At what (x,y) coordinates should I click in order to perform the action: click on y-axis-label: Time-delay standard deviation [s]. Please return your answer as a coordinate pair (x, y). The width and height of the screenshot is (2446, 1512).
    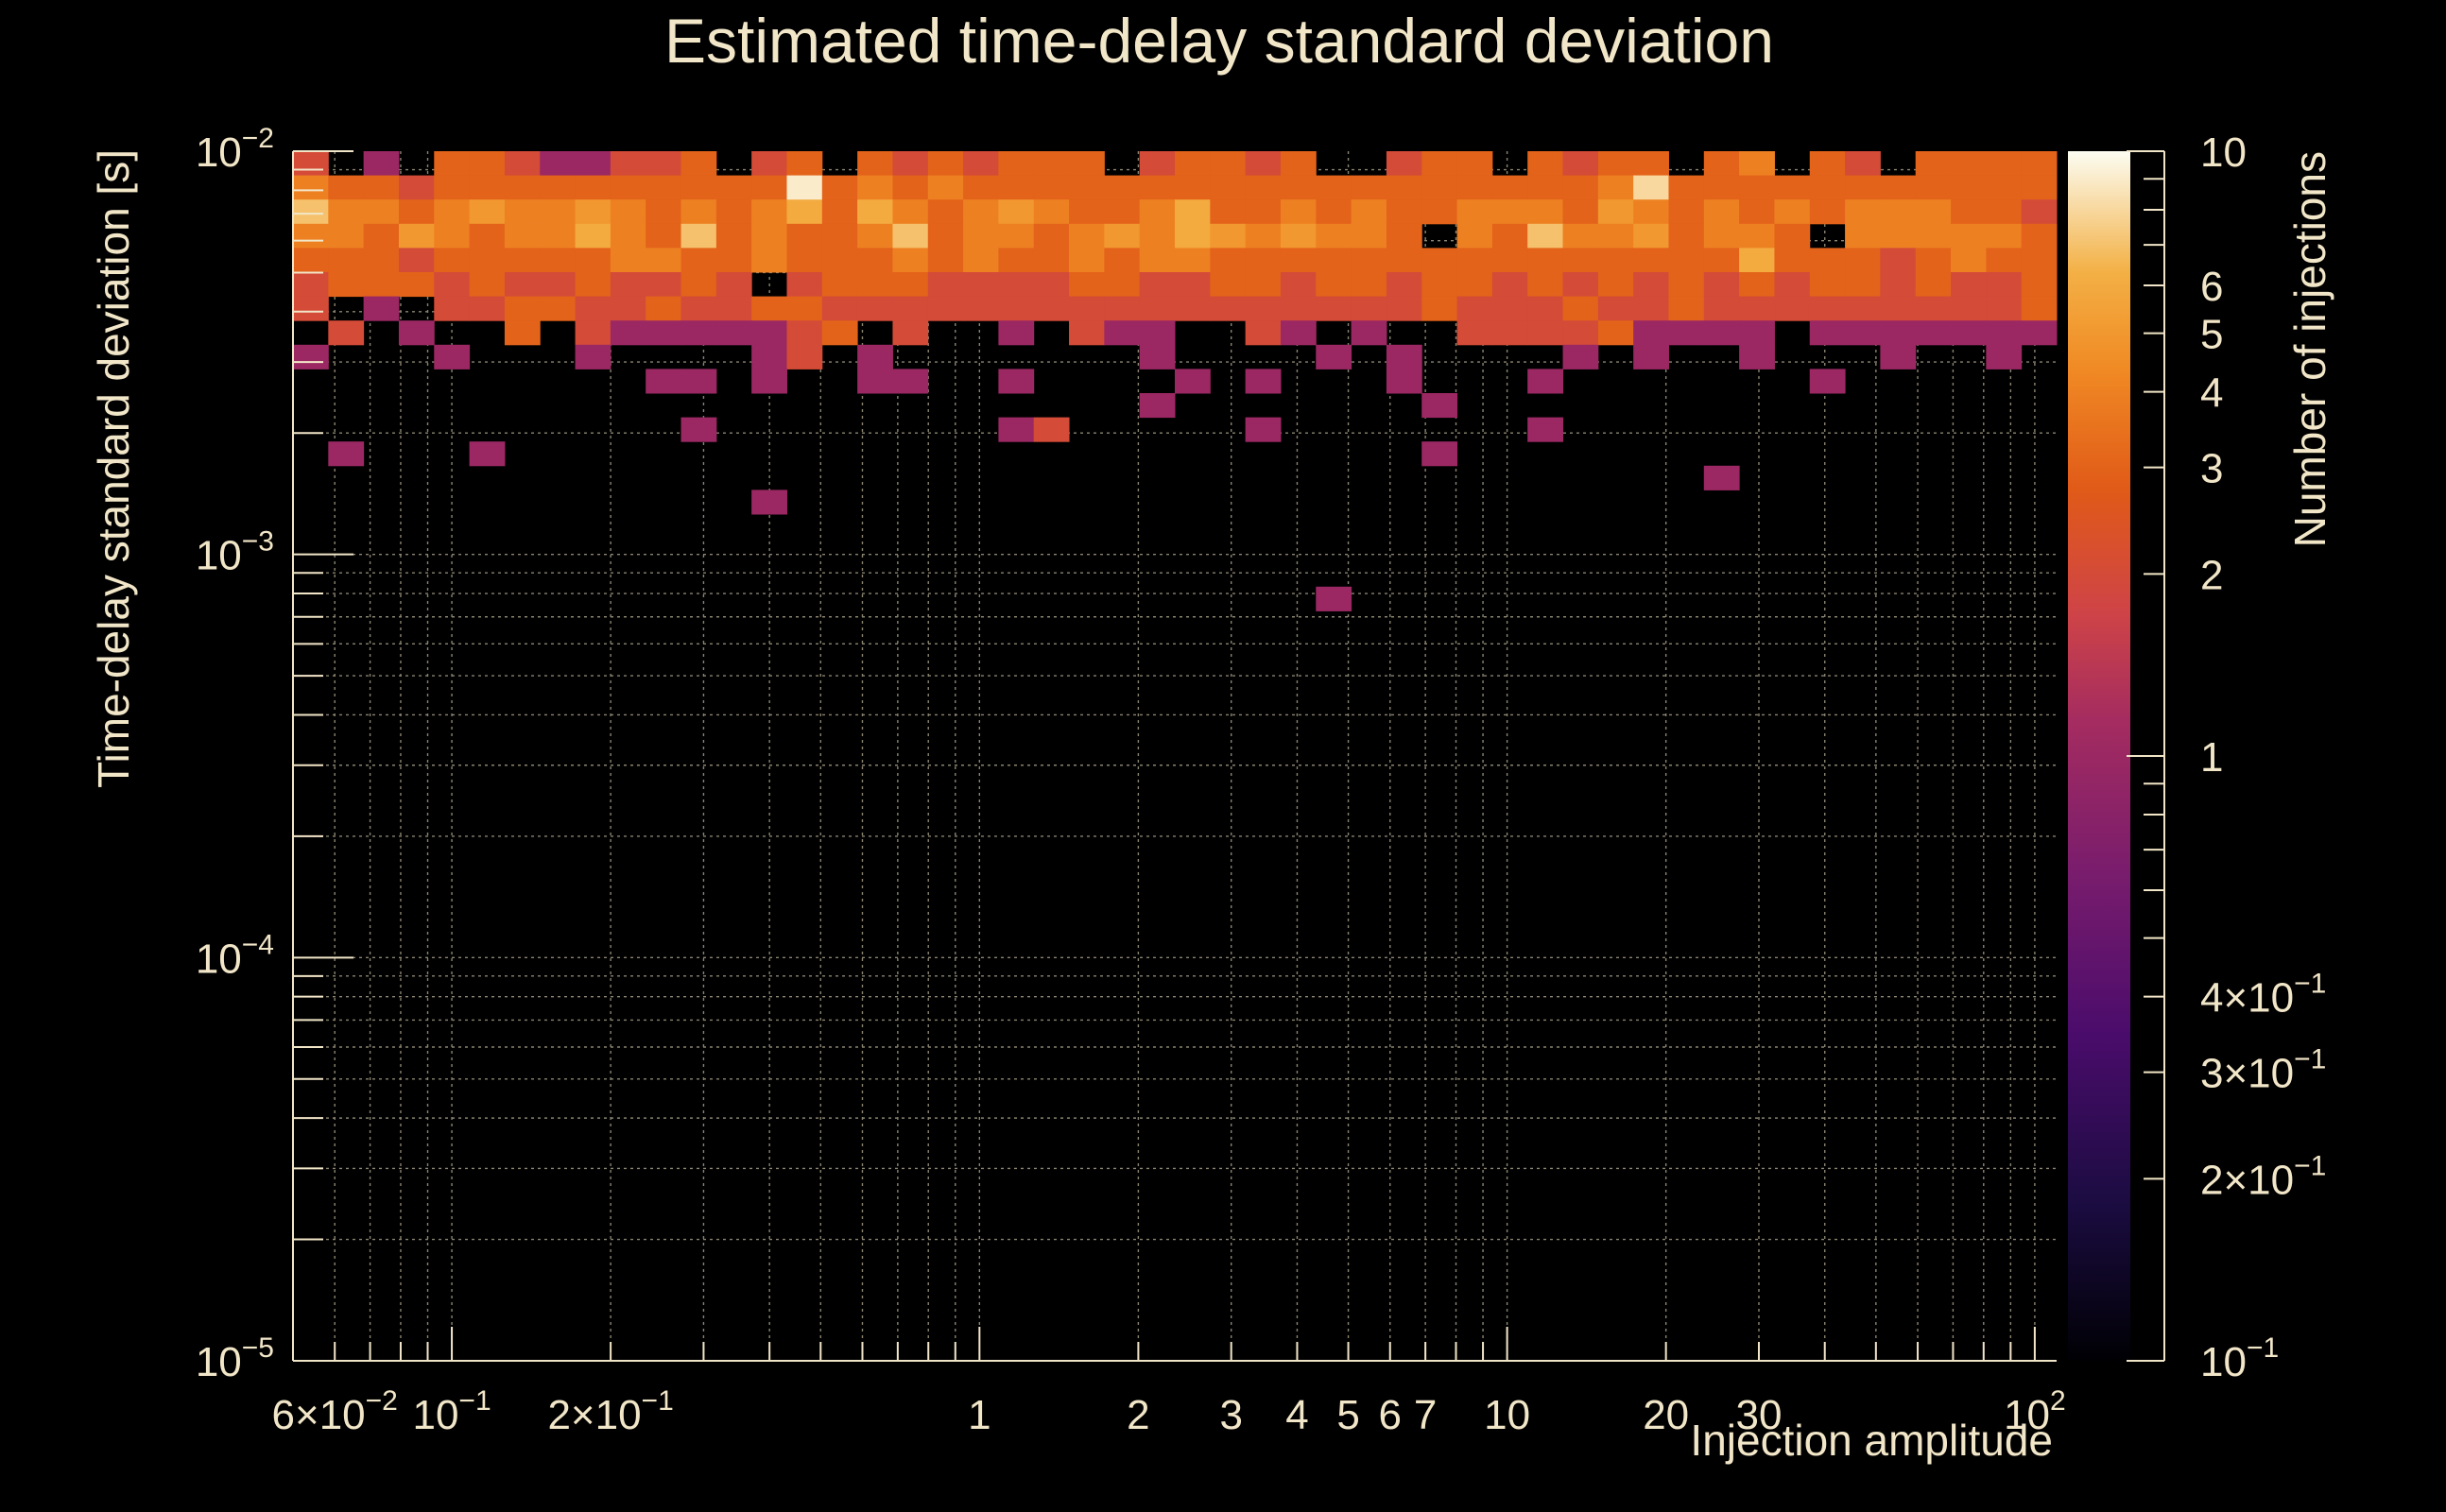
    Looking at the image, I should click on (113, 468).